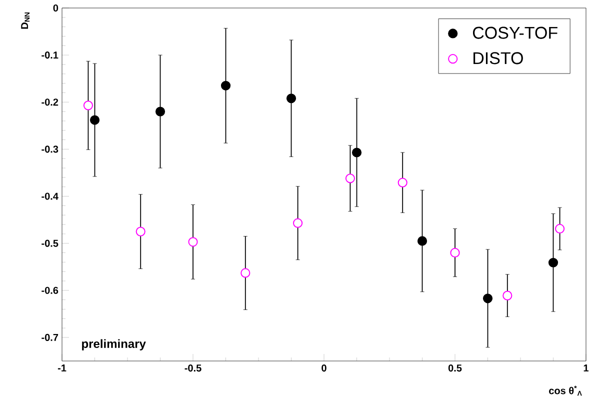 The width and height of the screenshot is (596, 403). I want to click on x-tick-label: 1, so click(586, 368).